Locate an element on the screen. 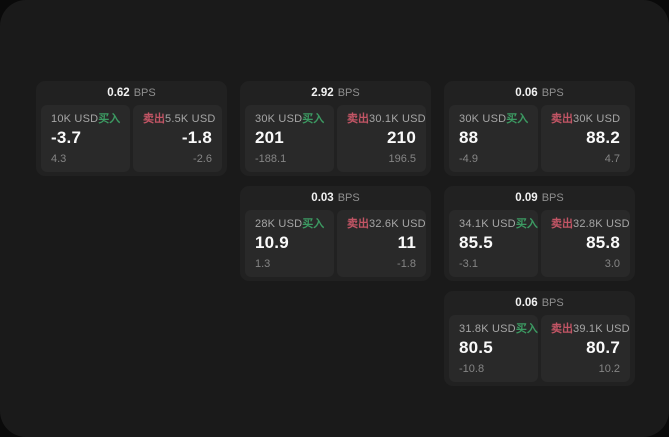 This screenshot has width=669, height=437. buy-sub-value: 4.3 is located at coordinates (59, 159).